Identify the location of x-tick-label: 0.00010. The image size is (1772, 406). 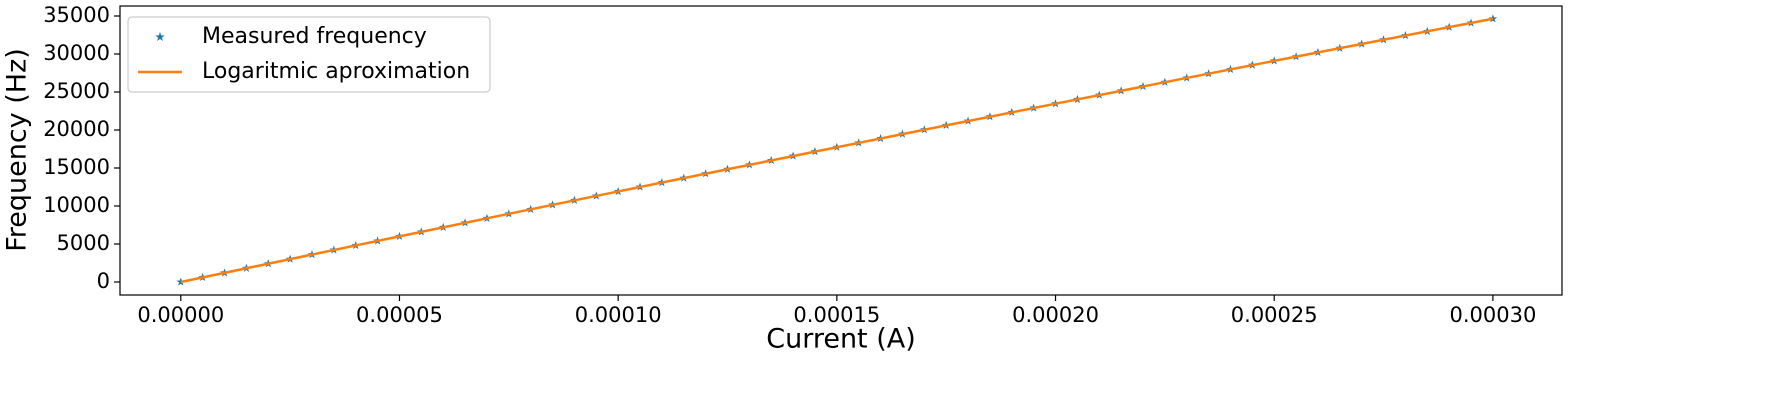
(618, 315).